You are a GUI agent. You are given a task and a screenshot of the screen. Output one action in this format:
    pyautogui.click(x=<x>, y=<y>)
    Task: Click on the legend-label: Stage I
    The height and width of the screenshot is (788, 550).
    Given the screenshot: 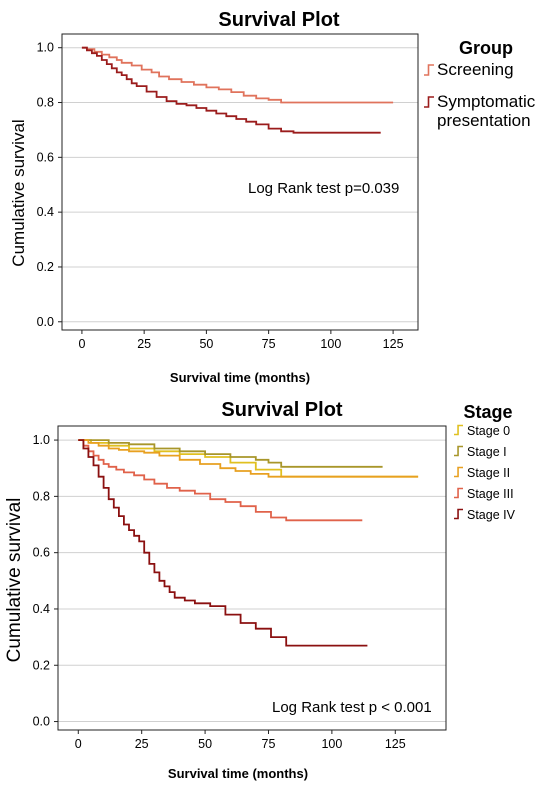 What is the action you would take?
    pyautogui.click(x=487, y=452)
    